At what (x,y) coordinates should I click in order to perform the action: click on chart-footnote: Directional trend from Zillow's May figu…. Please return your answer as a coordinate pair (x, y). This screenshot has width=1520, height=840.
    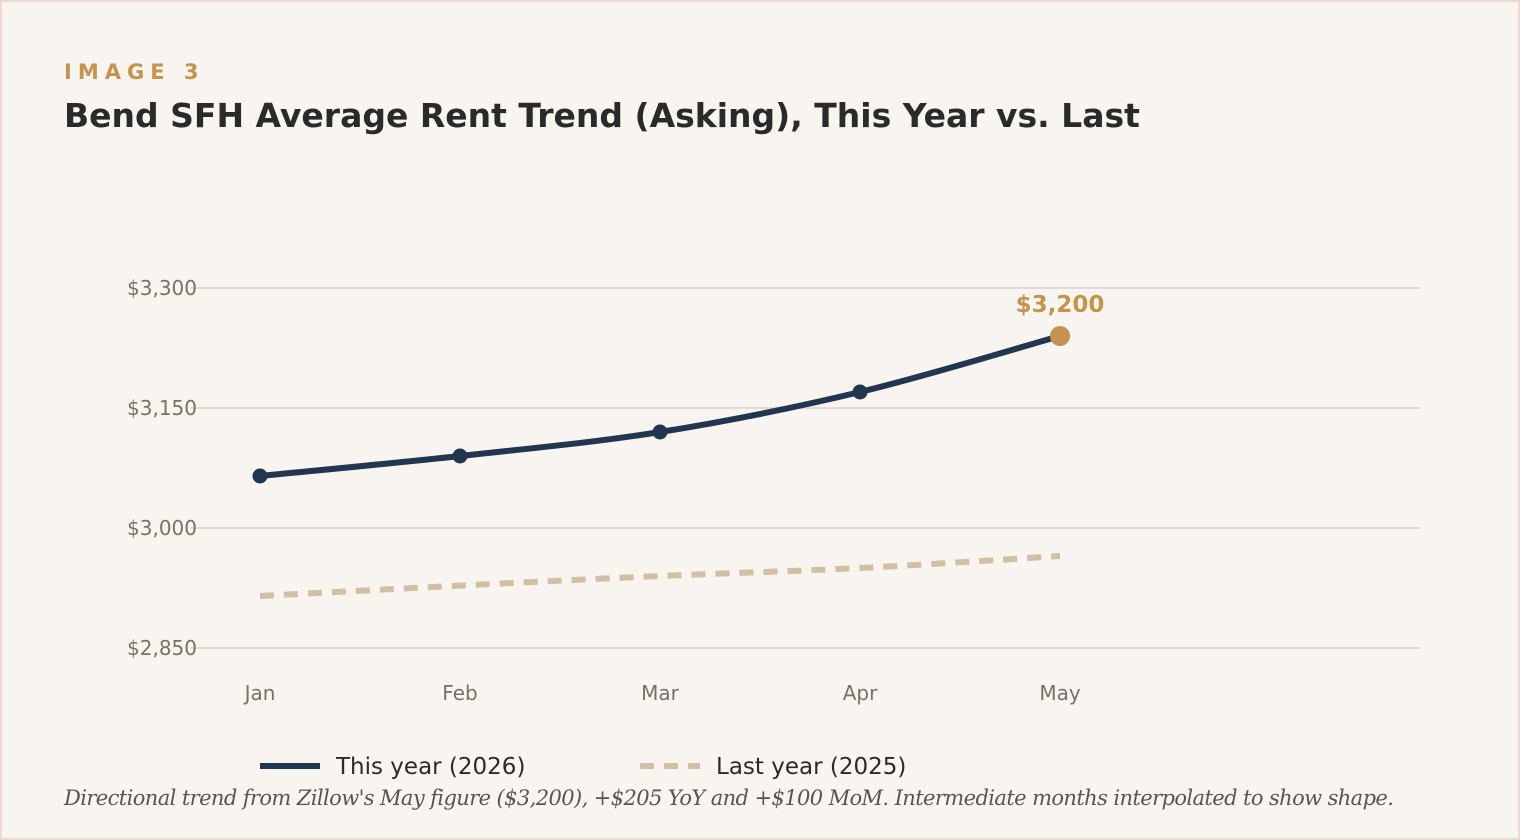
    Looking at the image, I should click on (729, 798).